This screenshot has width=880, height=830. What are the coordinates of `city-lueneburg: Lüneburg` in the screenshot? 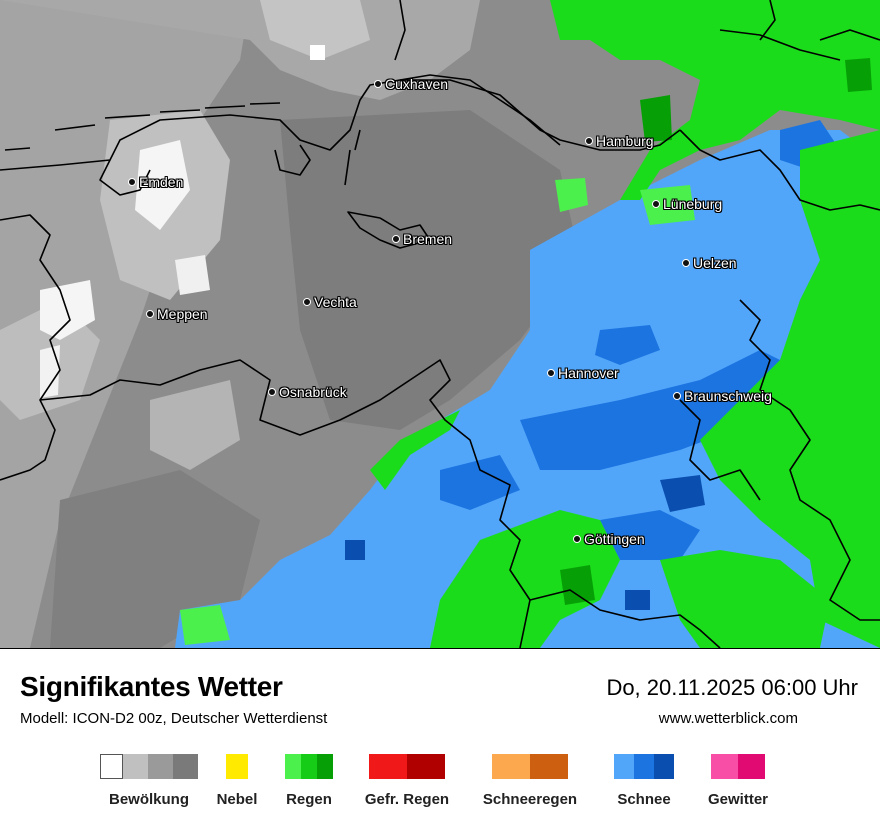 It's located at (687, 204).